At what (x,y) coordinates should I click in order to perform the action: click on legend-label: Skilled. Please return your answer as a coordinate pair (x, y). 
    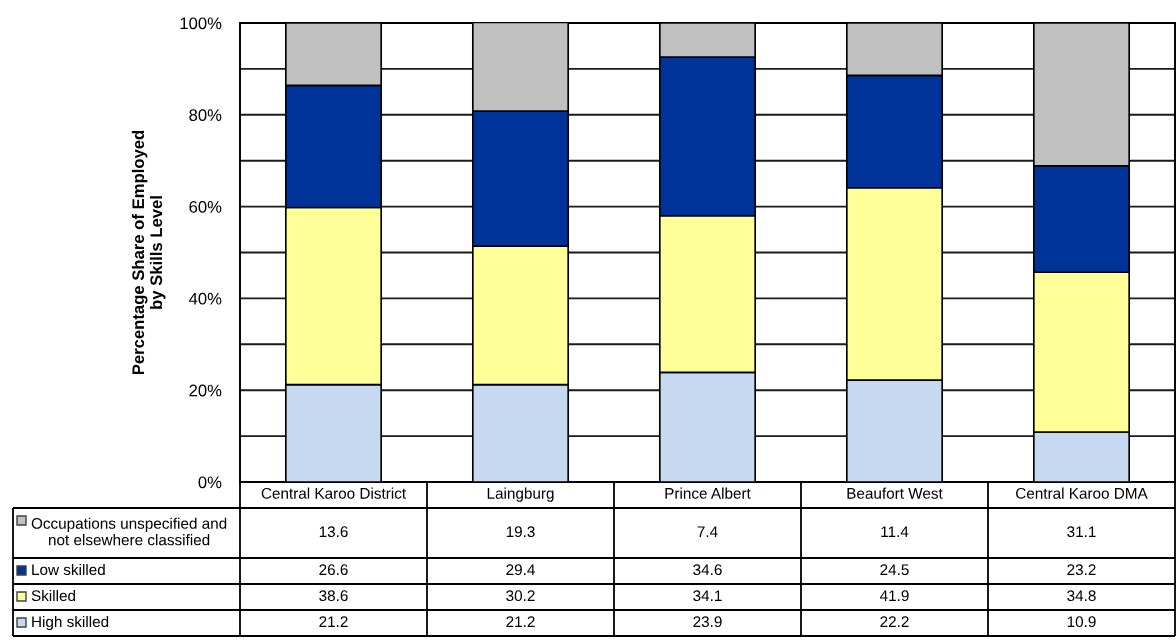
    Looking at the image, I should click on (53, 595).